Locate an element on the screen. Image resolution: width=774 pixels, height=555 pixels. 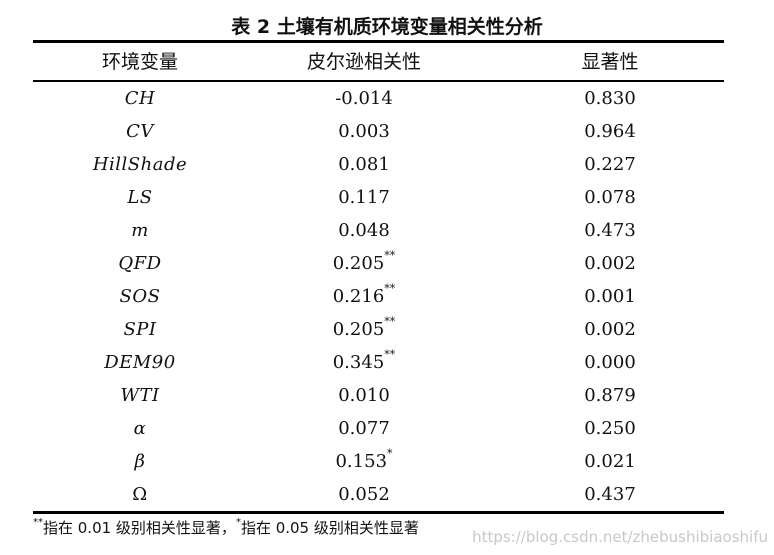
cell-variable: LS is located at coordinates (140, 197).